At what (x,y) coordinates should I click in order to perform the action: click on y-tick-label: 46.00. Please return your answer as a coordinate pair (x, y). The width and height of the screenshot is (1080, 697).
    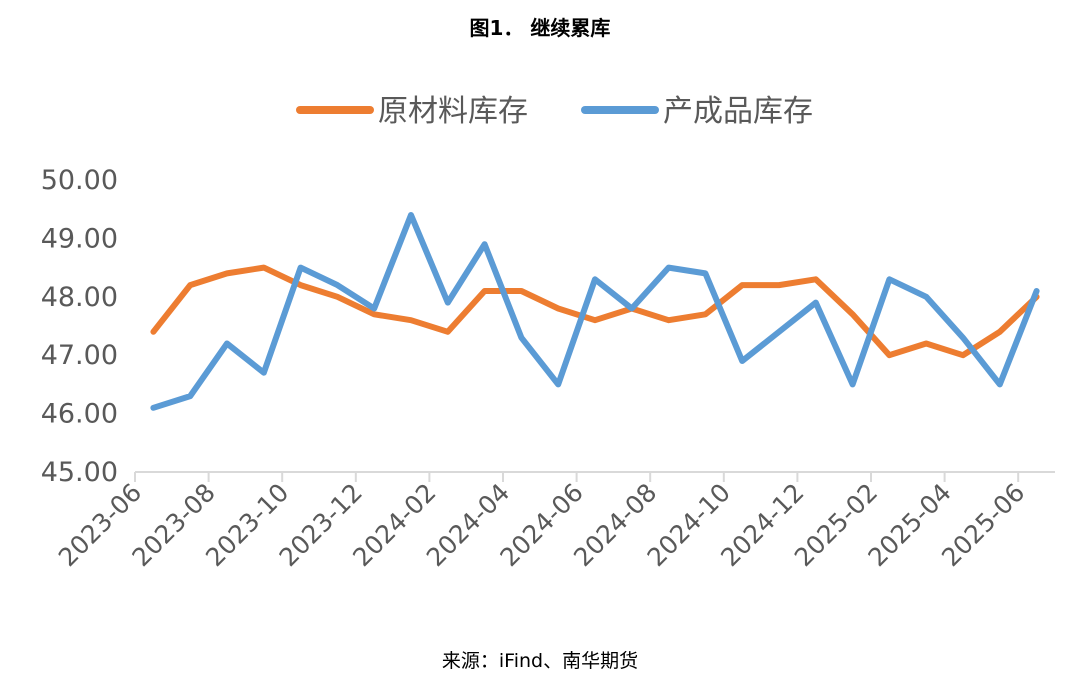
    Looking at the image, I should click on (79, 414).